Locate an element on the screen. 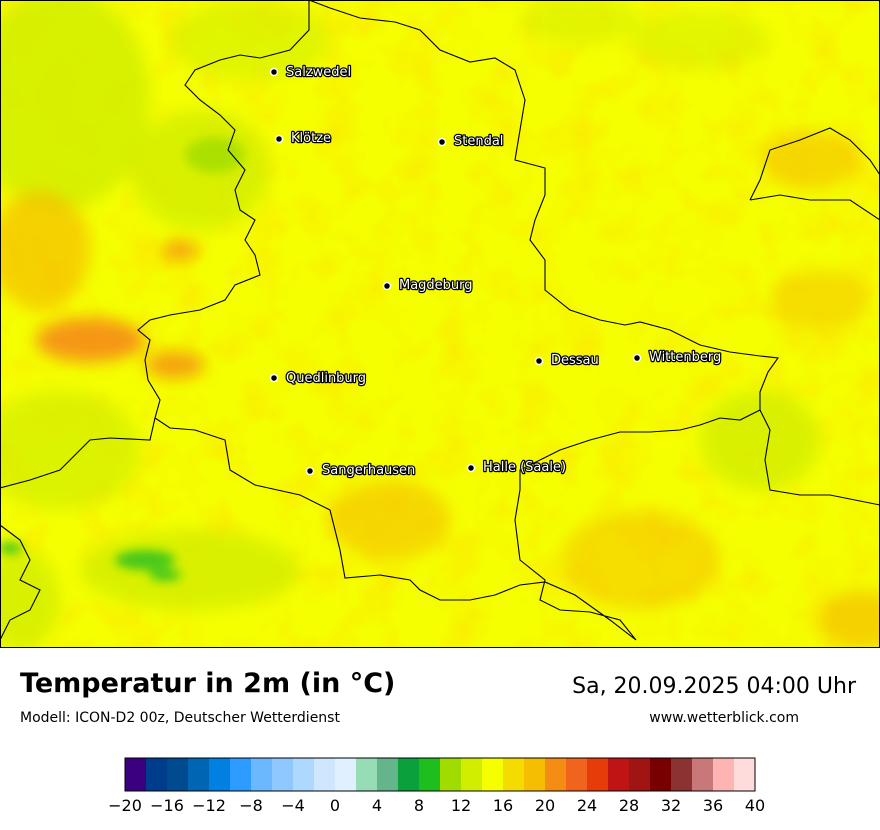  legend-tick-label: 24 is located at coordinates (587, 805).